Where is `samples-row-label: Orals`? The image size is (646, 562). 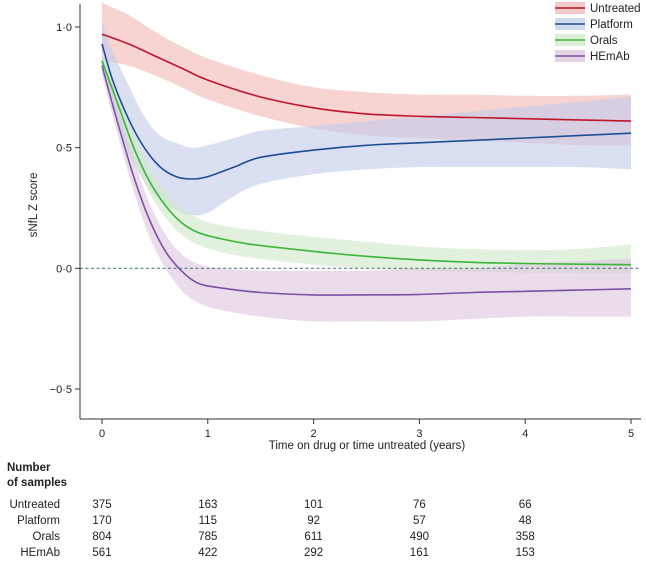
samples-row-label: Orals is located at coordinates (46, 537).